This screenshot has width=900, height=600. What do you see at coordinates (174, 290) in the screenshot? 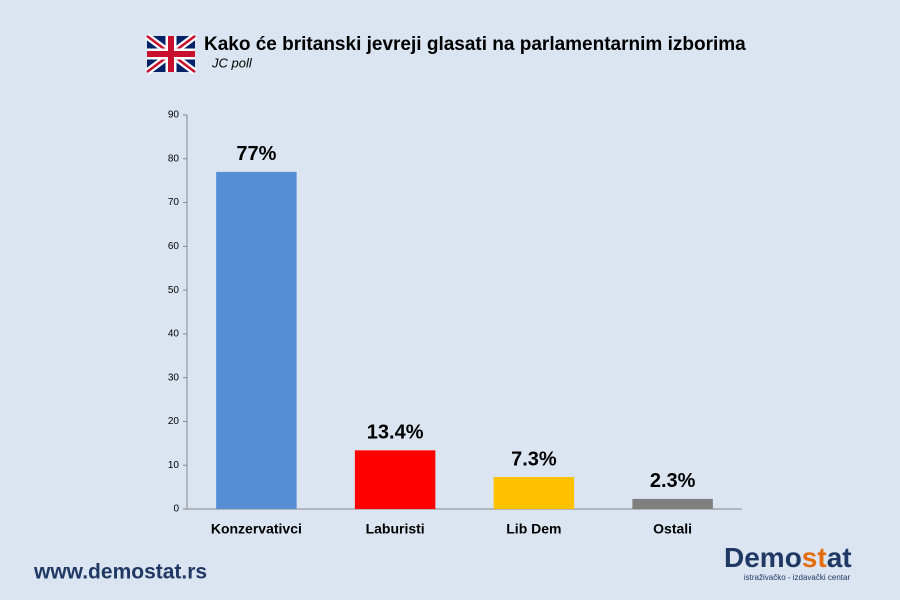
I see `y-tick-label: 50` at bounding box center [174, 290].